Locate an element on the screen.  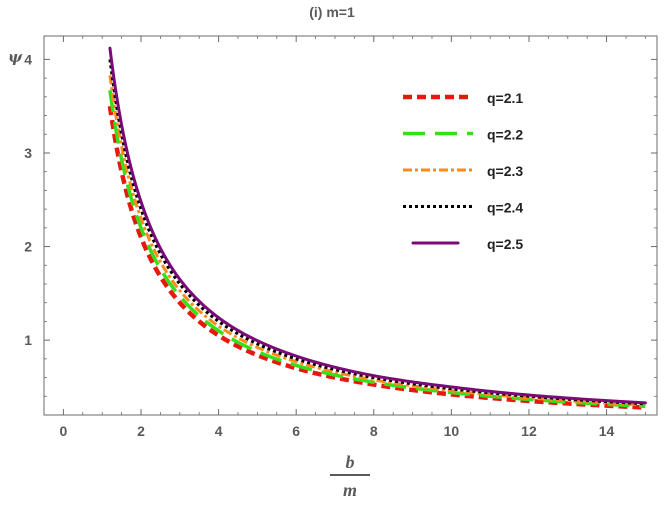
x-tick-label: 2 is located at coordinates (141, 431).